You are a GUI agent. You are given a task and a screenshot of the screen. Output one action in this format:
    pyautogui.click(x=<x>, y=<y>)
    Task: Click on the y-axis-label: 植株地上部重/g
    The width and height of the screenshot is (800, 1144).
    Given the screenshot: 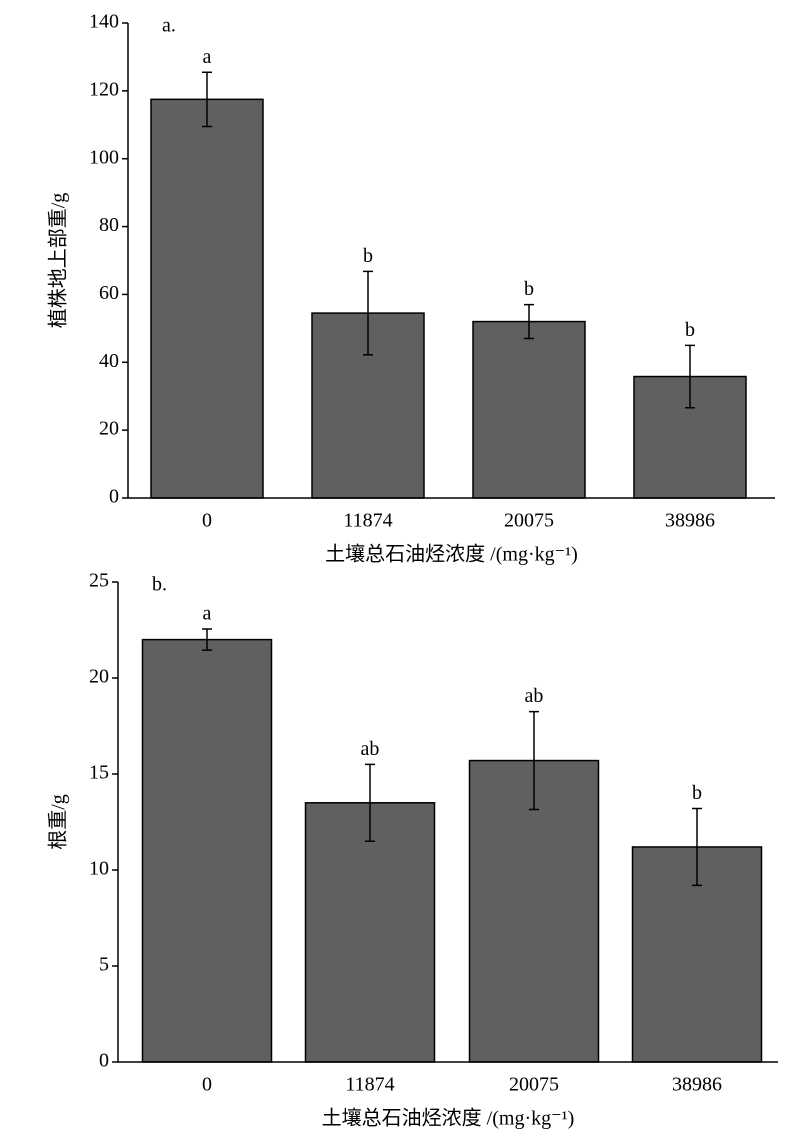 What is the action you would take?
    pyautogui.click(x=58, y=261)
    